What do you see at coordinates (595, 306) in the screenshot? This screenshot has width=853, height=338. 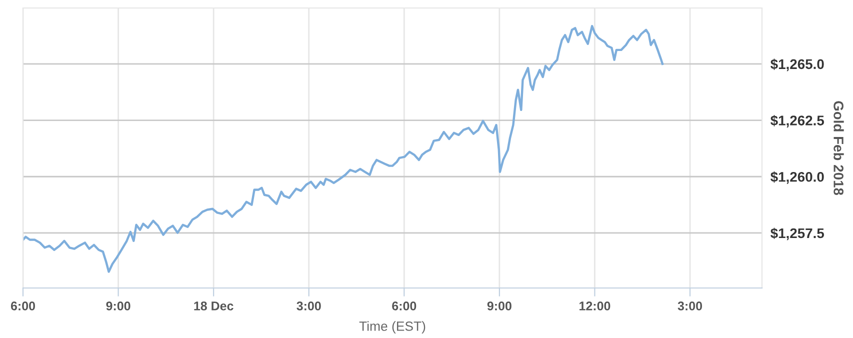 I see `x-tick-label: 12:00` at bounding box center [595, 306].